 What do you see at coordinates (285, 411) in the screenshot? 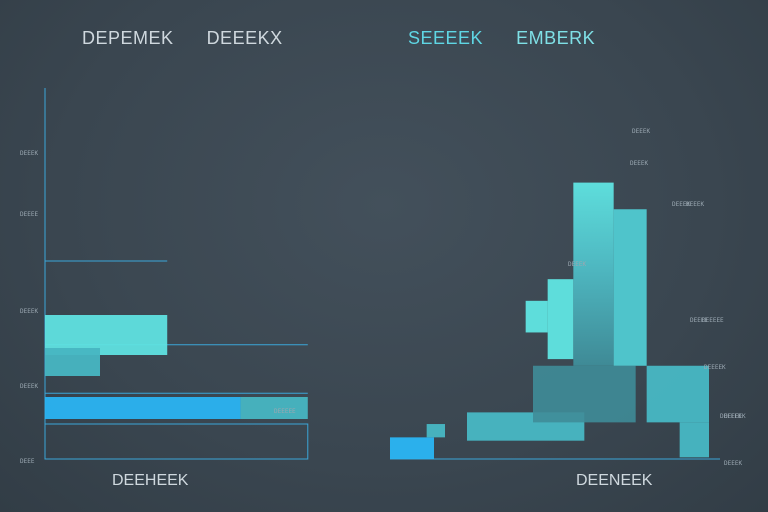
I see `left-annotation-0: DEEEEE` at bounding box center [285, 411].